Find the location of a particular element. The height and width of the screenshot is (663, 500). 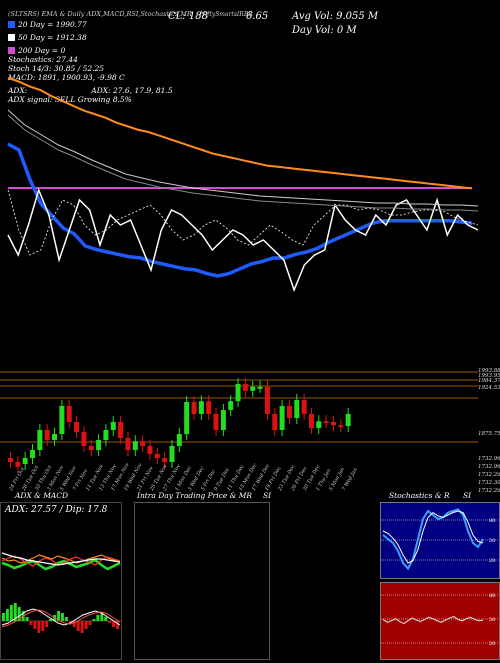

stochastics-title: Stochastics & R is located at coordinates (419, 495).